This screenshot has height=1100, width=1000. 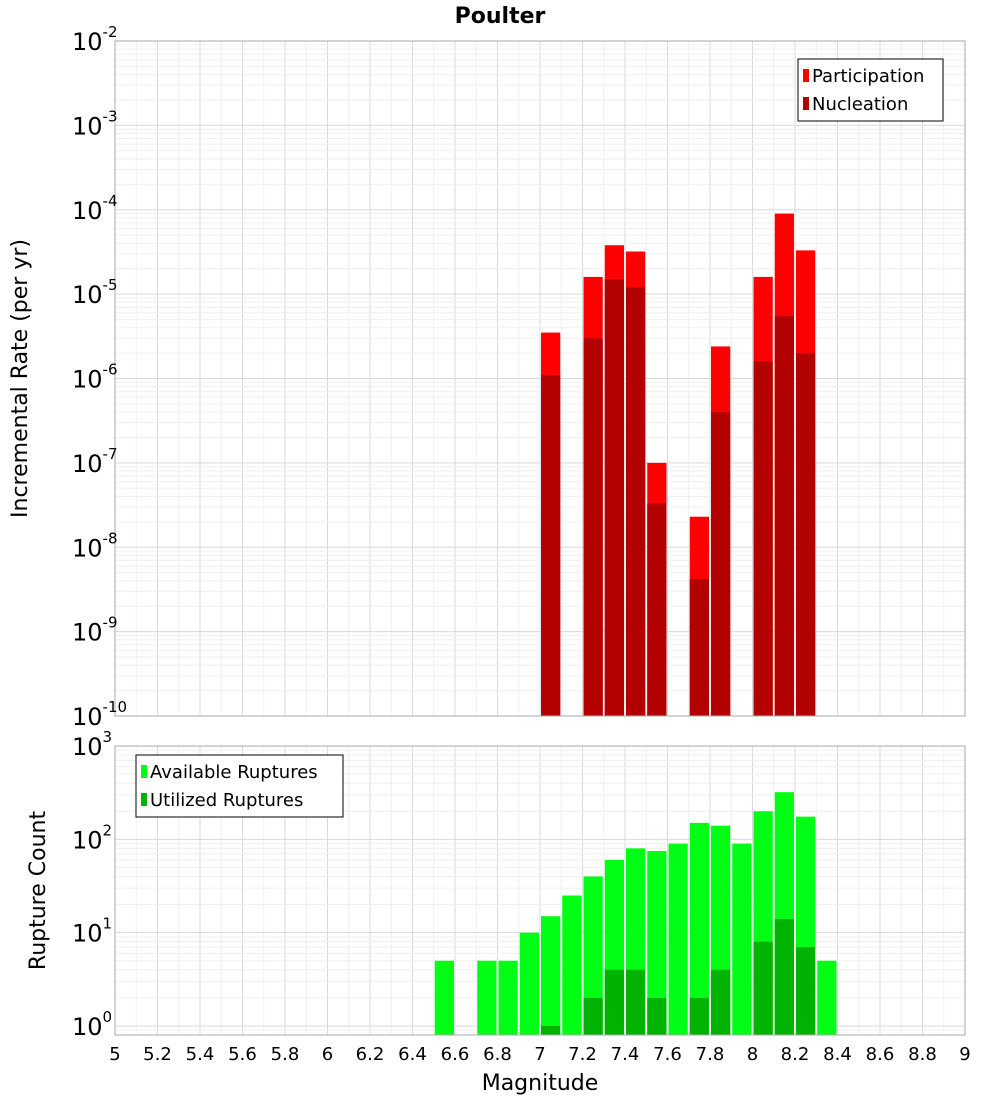 I want to click on x-tick-label: 8.6, so click(x=880, y=1054).